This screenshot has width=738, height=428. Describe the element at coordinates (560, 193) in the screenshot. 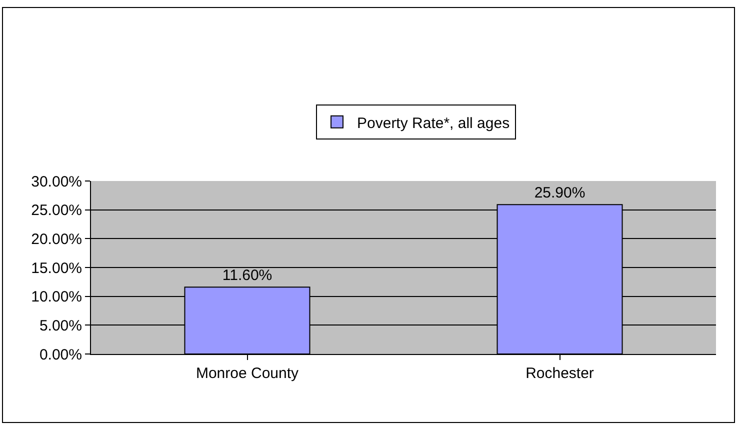

I see `data-label: 25.90%` at that location.